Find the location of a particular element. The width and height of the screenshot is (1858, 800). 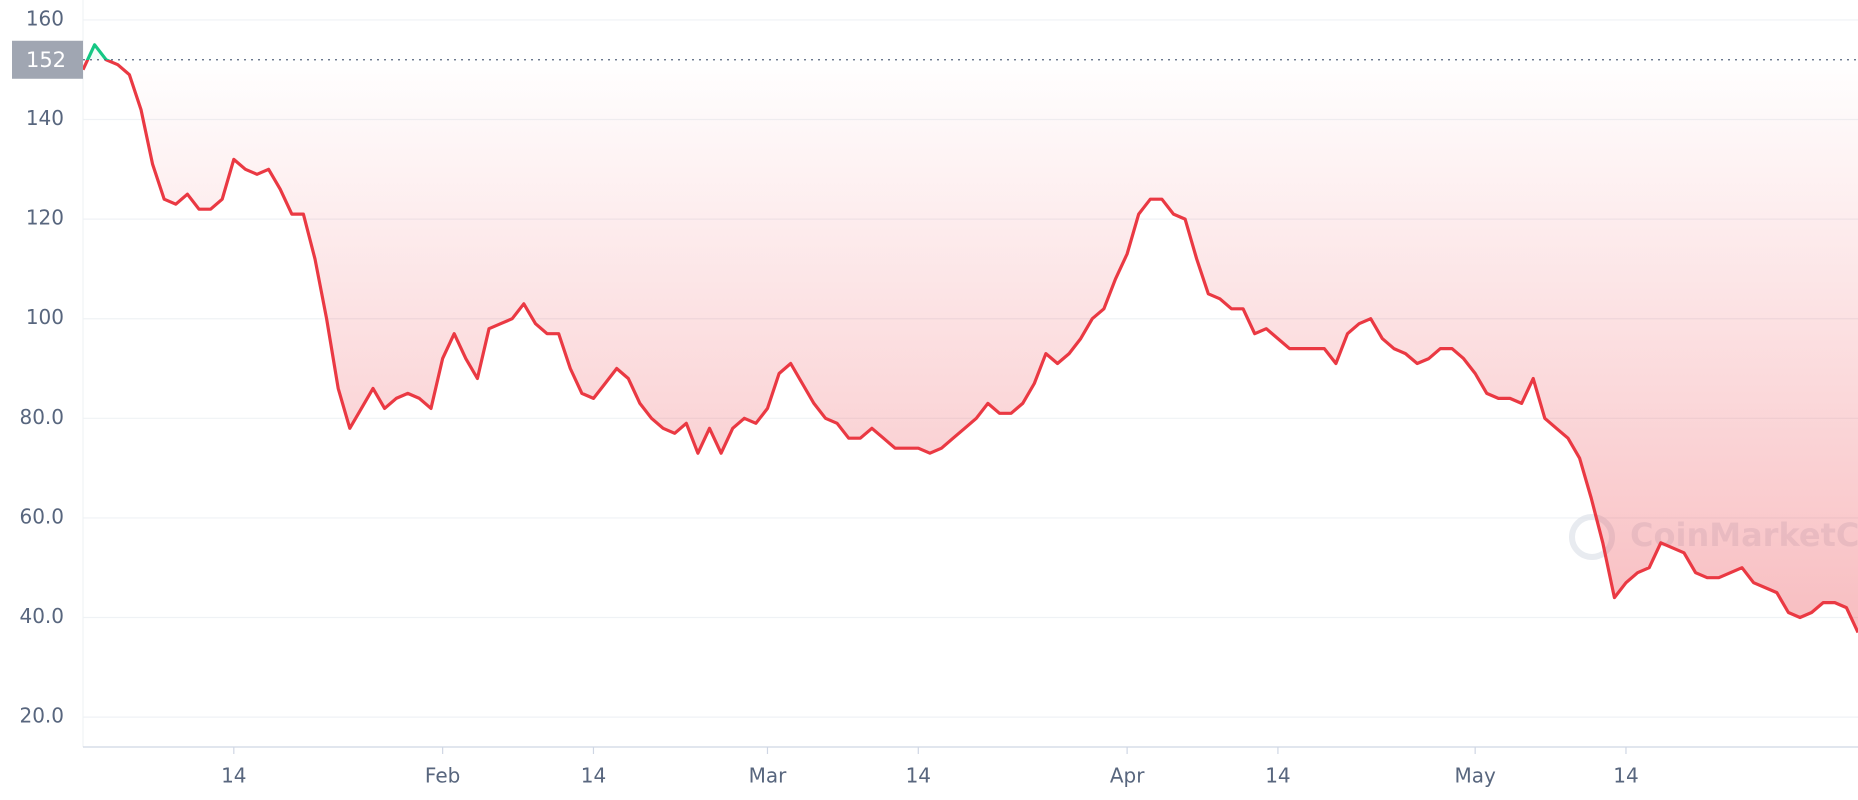

y-tick-label: 100 is located at coordinates (45, 317).